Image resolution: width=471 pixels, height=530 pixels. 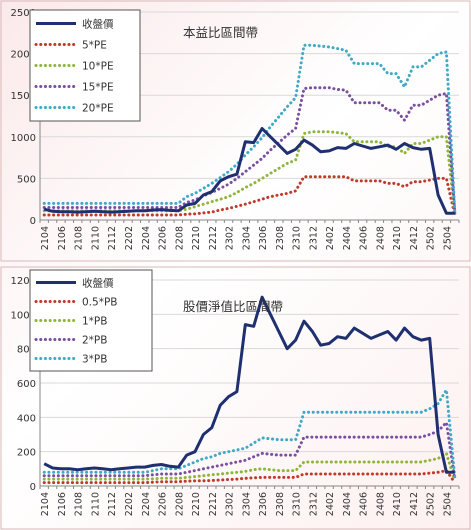 What do you see at coordinates (98, 88) in the screenshot?
I see `legend-label: 15*PE` at bounding box center [98, 88].